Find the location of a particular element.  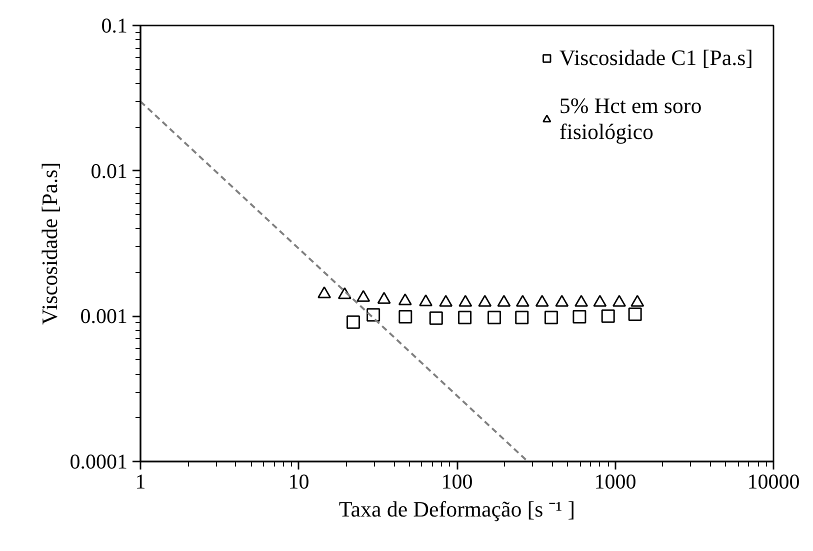

x-tick-label: 10000 is located at coordinates (773, 482).